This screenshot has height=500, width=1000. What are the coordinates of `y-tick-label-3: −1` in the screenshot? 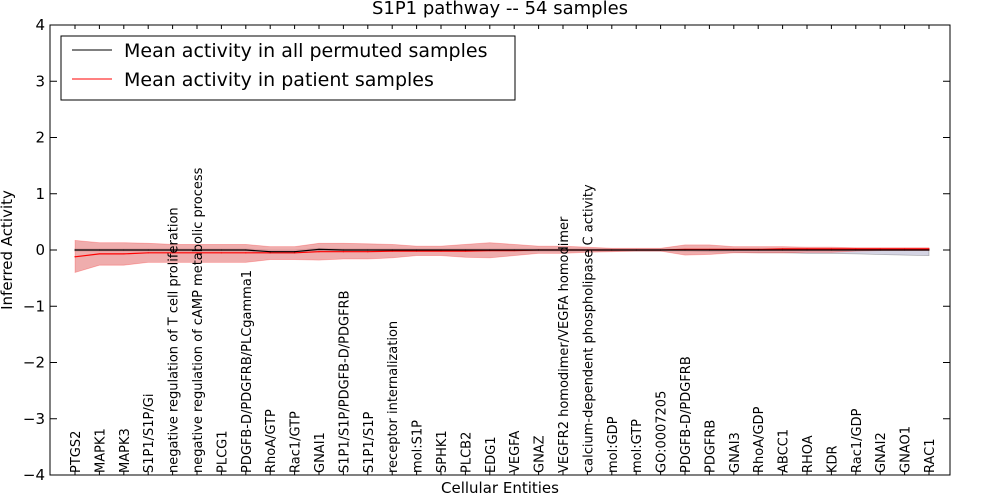 It's located at (34, 306).